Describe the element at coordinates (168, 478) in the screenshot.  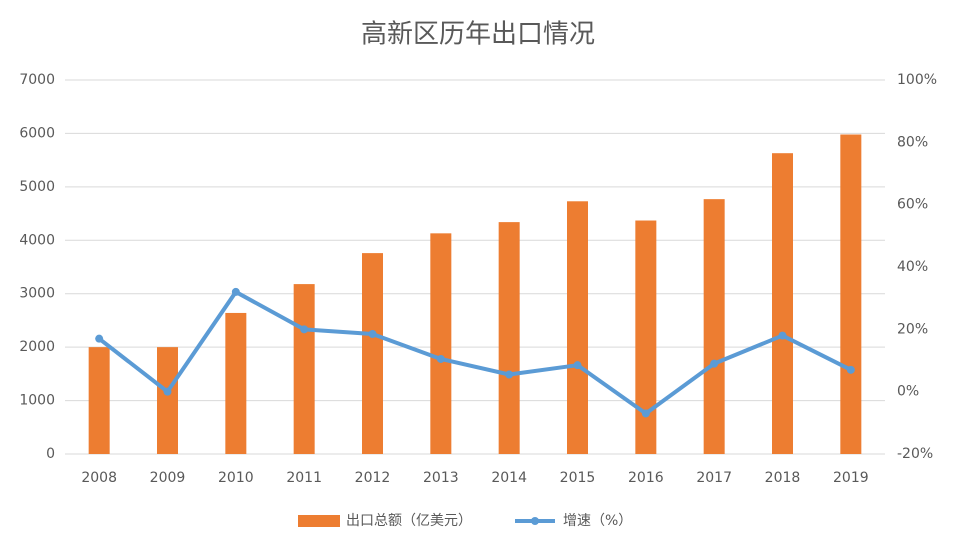
I see `x-tick-label: 2009` at that location.